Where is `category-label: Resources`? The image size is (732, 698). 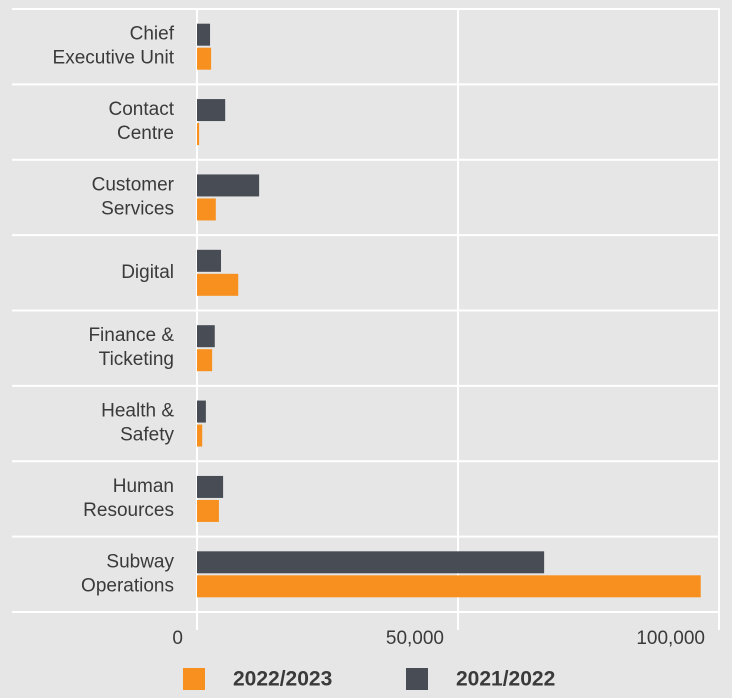
category-label: Resources is located at coordinates (128, 510).